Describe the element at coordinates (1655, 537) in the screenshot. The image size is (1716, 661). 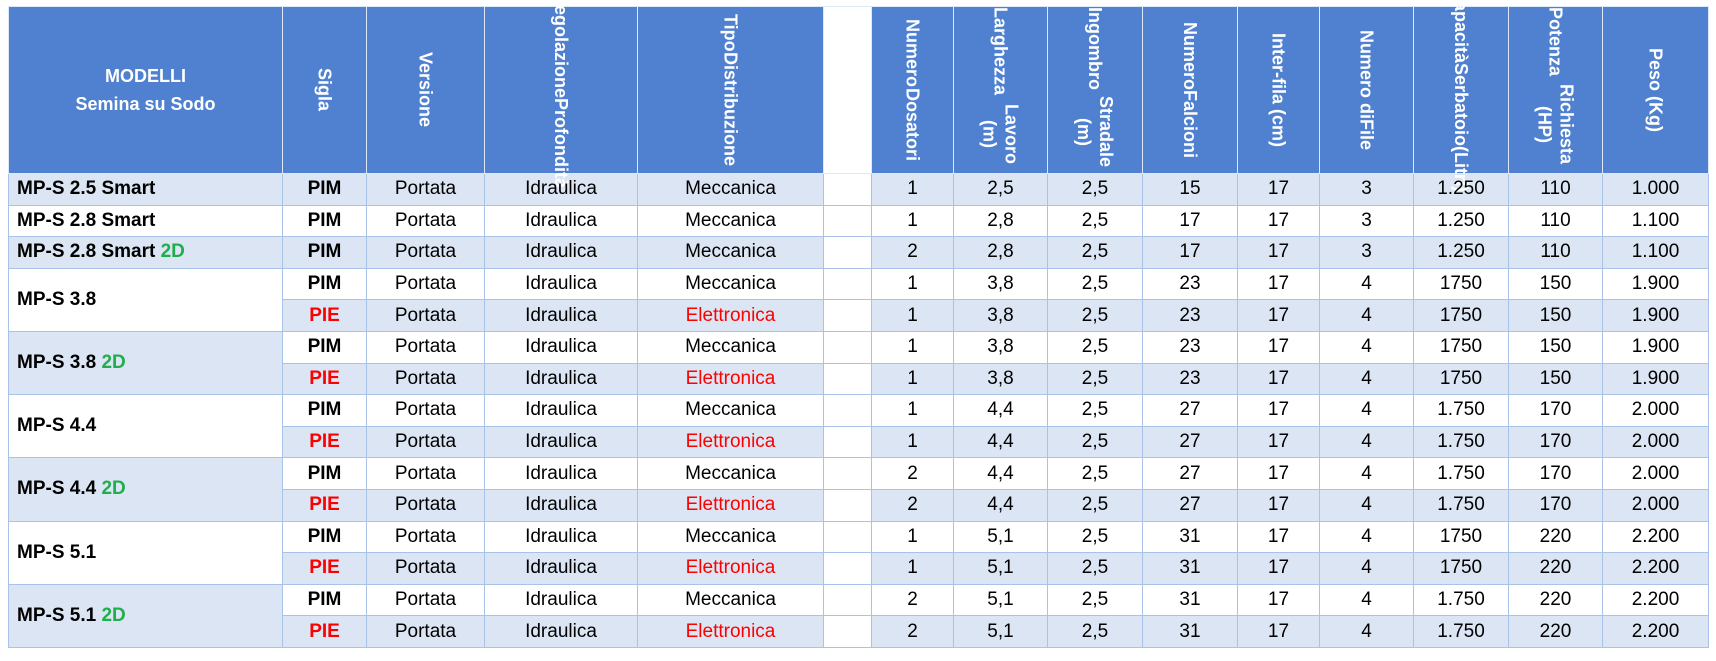
I see `table-cell: 2.200` at that location.